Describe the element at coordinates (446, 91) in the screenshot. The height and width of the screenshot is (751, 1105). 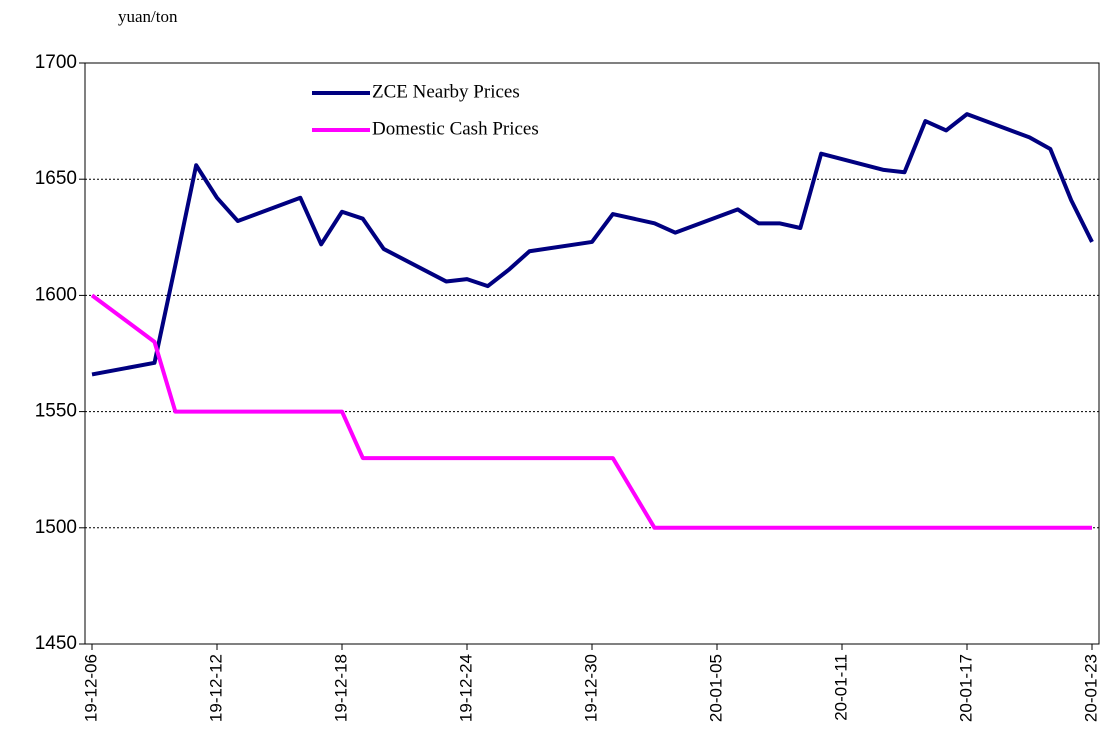
I see `legend-label: ZCE Nearby Prices` at that location.